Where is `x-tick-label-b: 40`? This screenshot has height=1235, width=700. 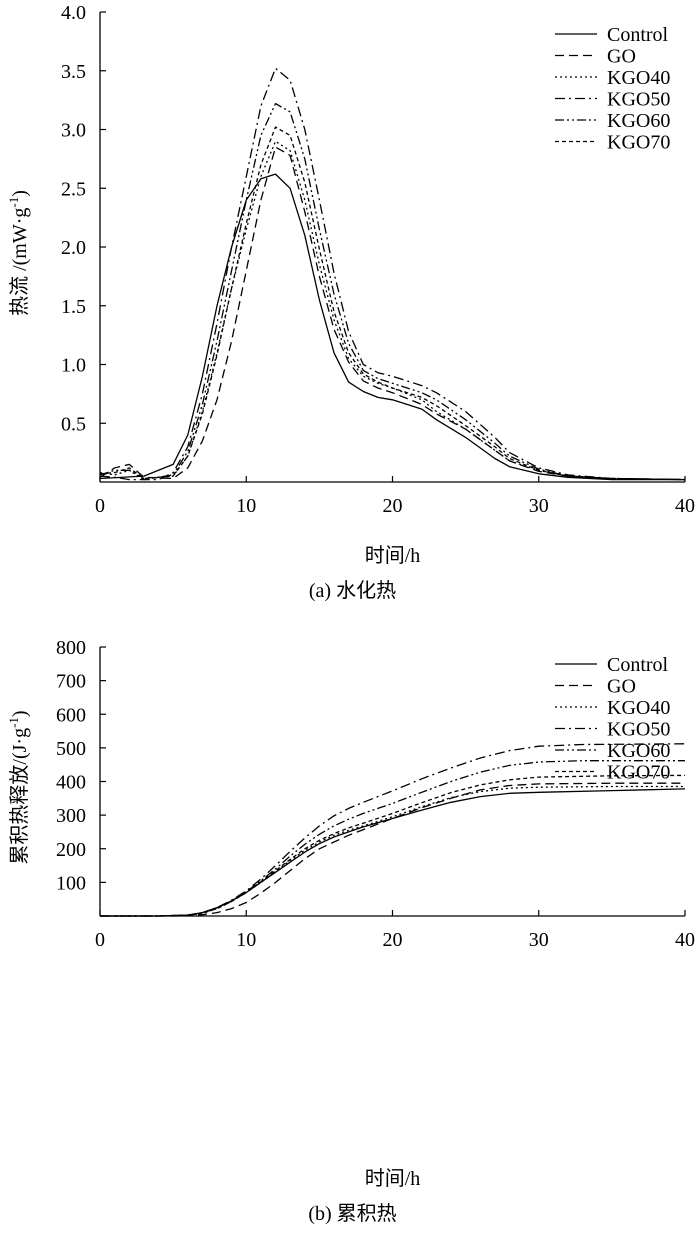
x-tick-label-b: 40 is located at coordinates (685, 940).